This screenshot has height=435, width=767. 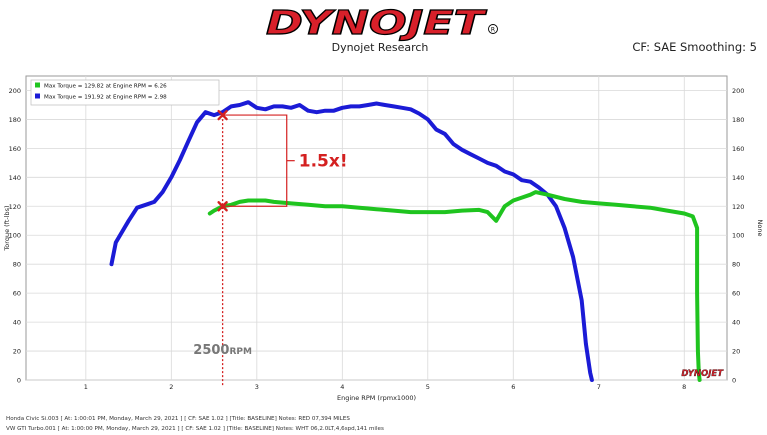 I want to click on y2-tick-label: 80, so click(x=736, y=265).